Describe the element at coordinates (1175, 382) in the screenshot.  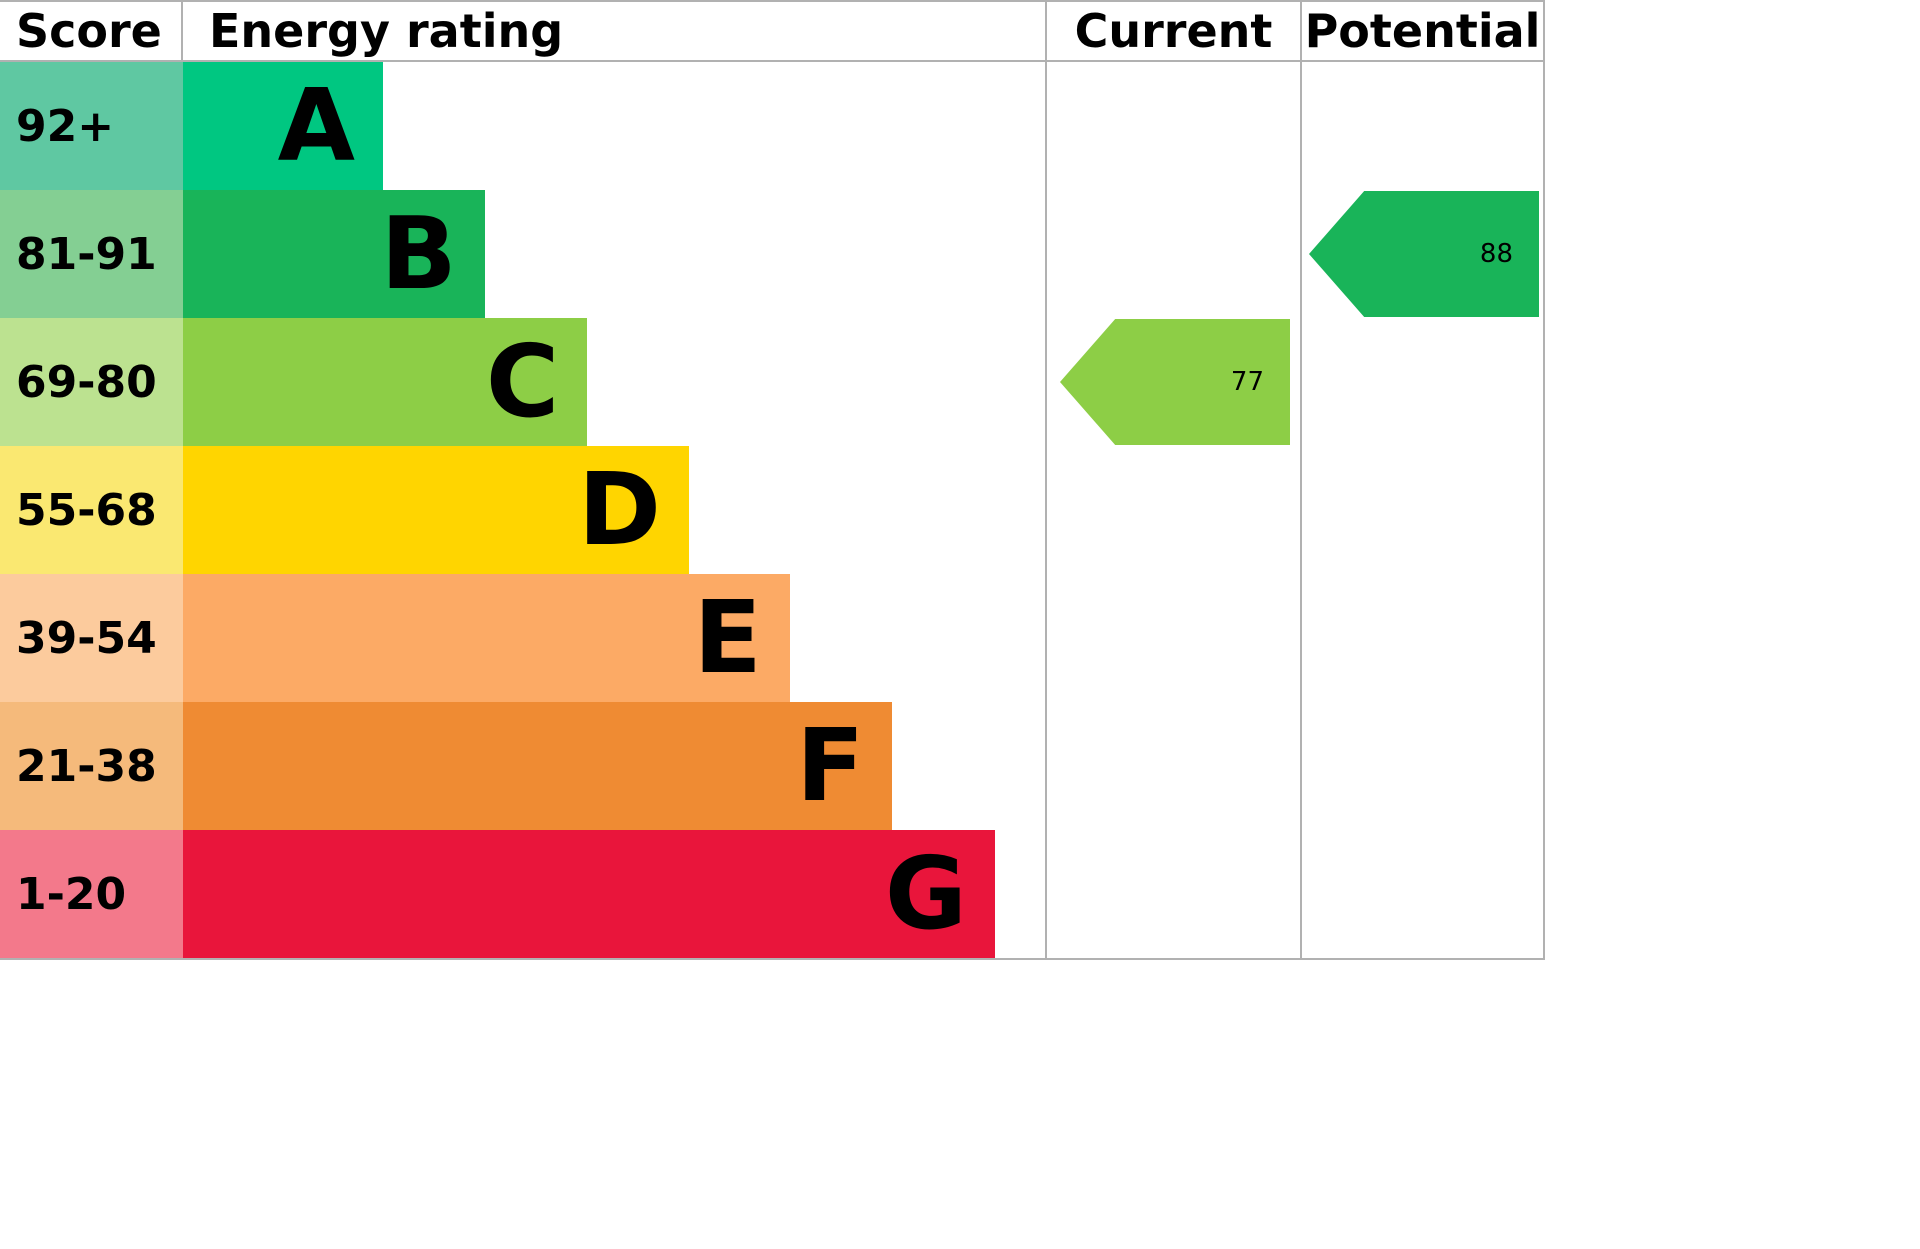
I see `current-arrow: 77` at that location.